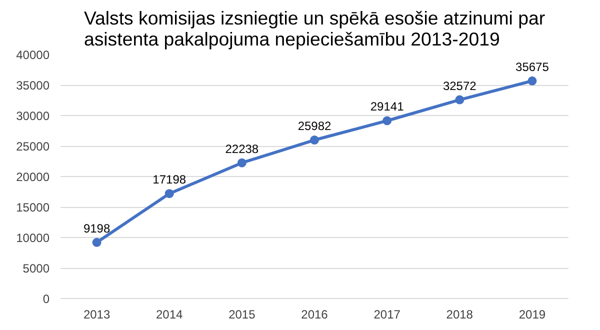  I want to click on x-tick-label: 2019, so click(532, 315).